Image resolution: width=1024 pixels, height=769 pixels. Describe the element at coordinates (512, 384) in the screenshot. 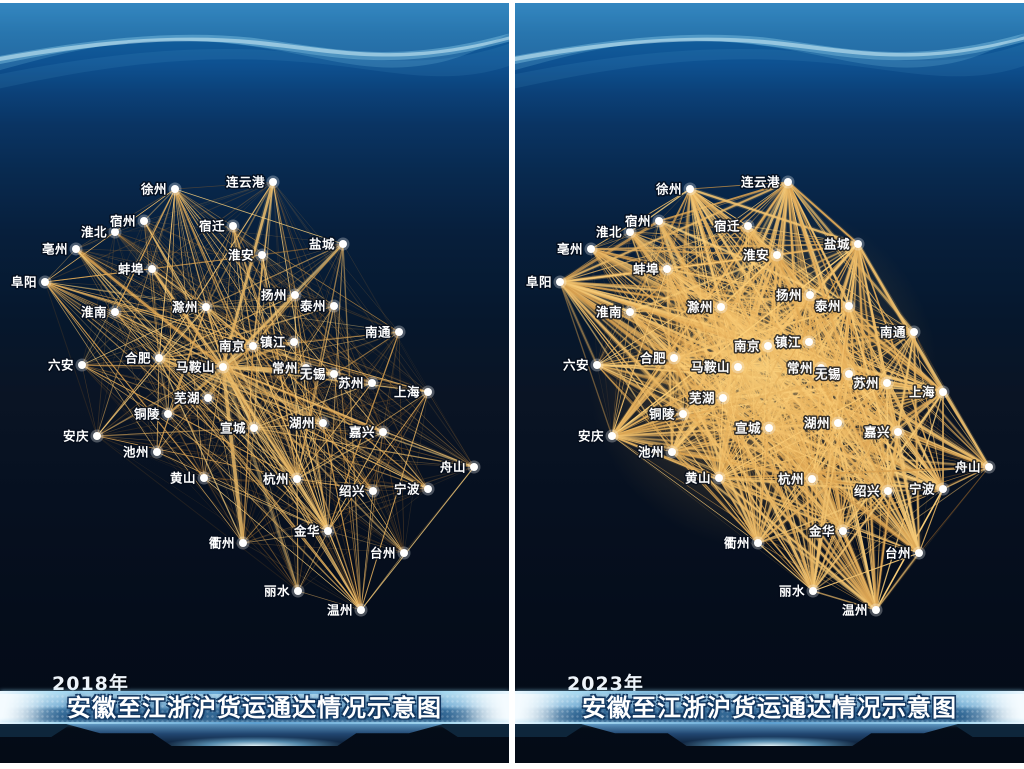

I see `panel-divider` at that location.